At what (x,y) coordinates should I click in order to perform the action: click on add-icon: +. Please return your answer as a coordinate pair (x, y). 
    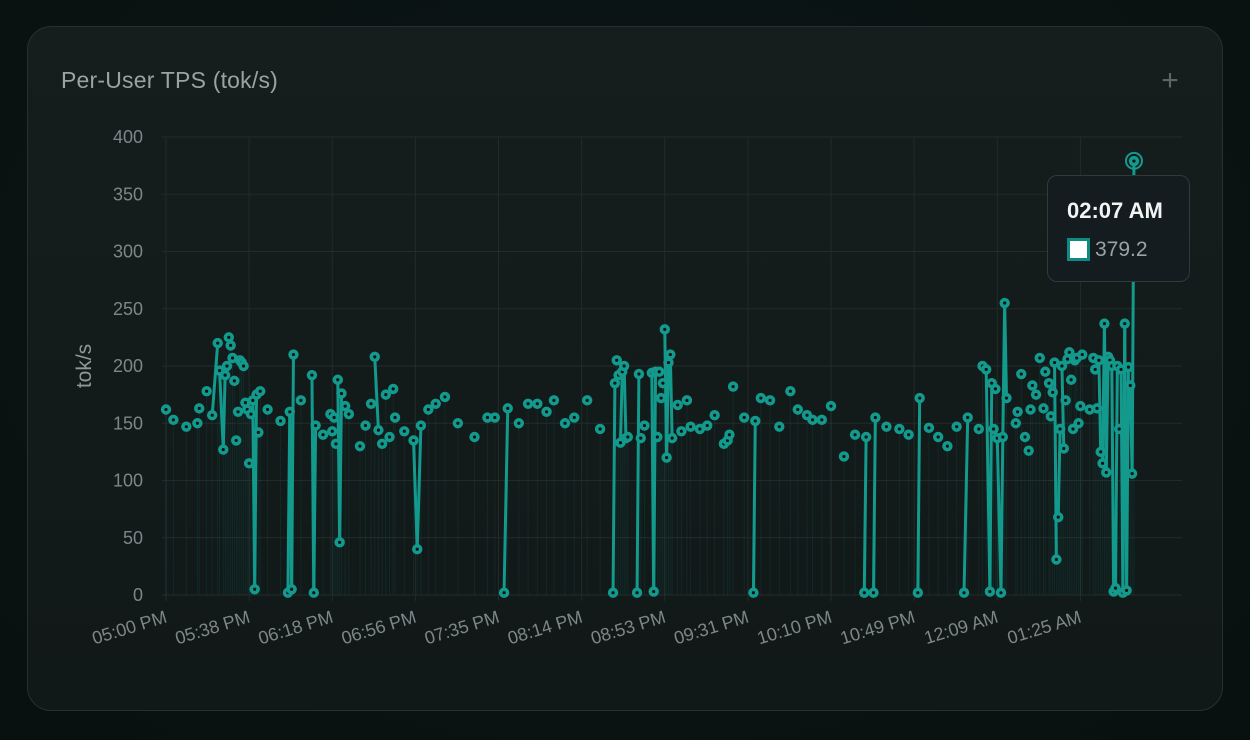
    Looking at the image, I should click on (1170, 80).